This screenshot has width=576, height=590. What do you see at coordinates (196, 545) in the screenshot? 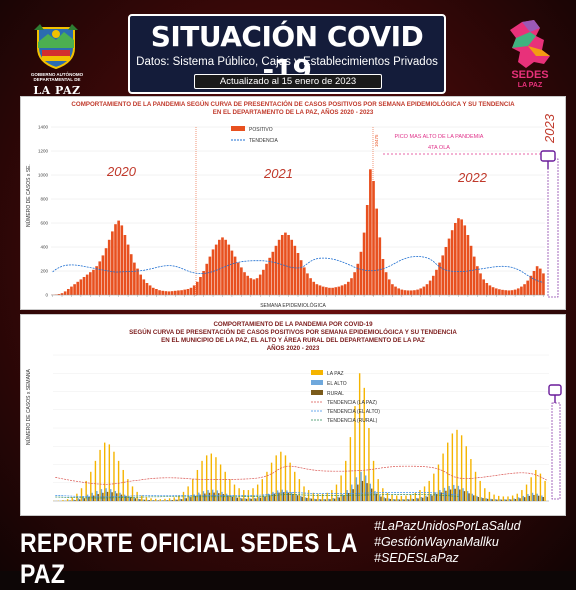
I see `report-title: REPORTE OFICIAL SEDES LA PAZ` at bounding box center [196, 545].